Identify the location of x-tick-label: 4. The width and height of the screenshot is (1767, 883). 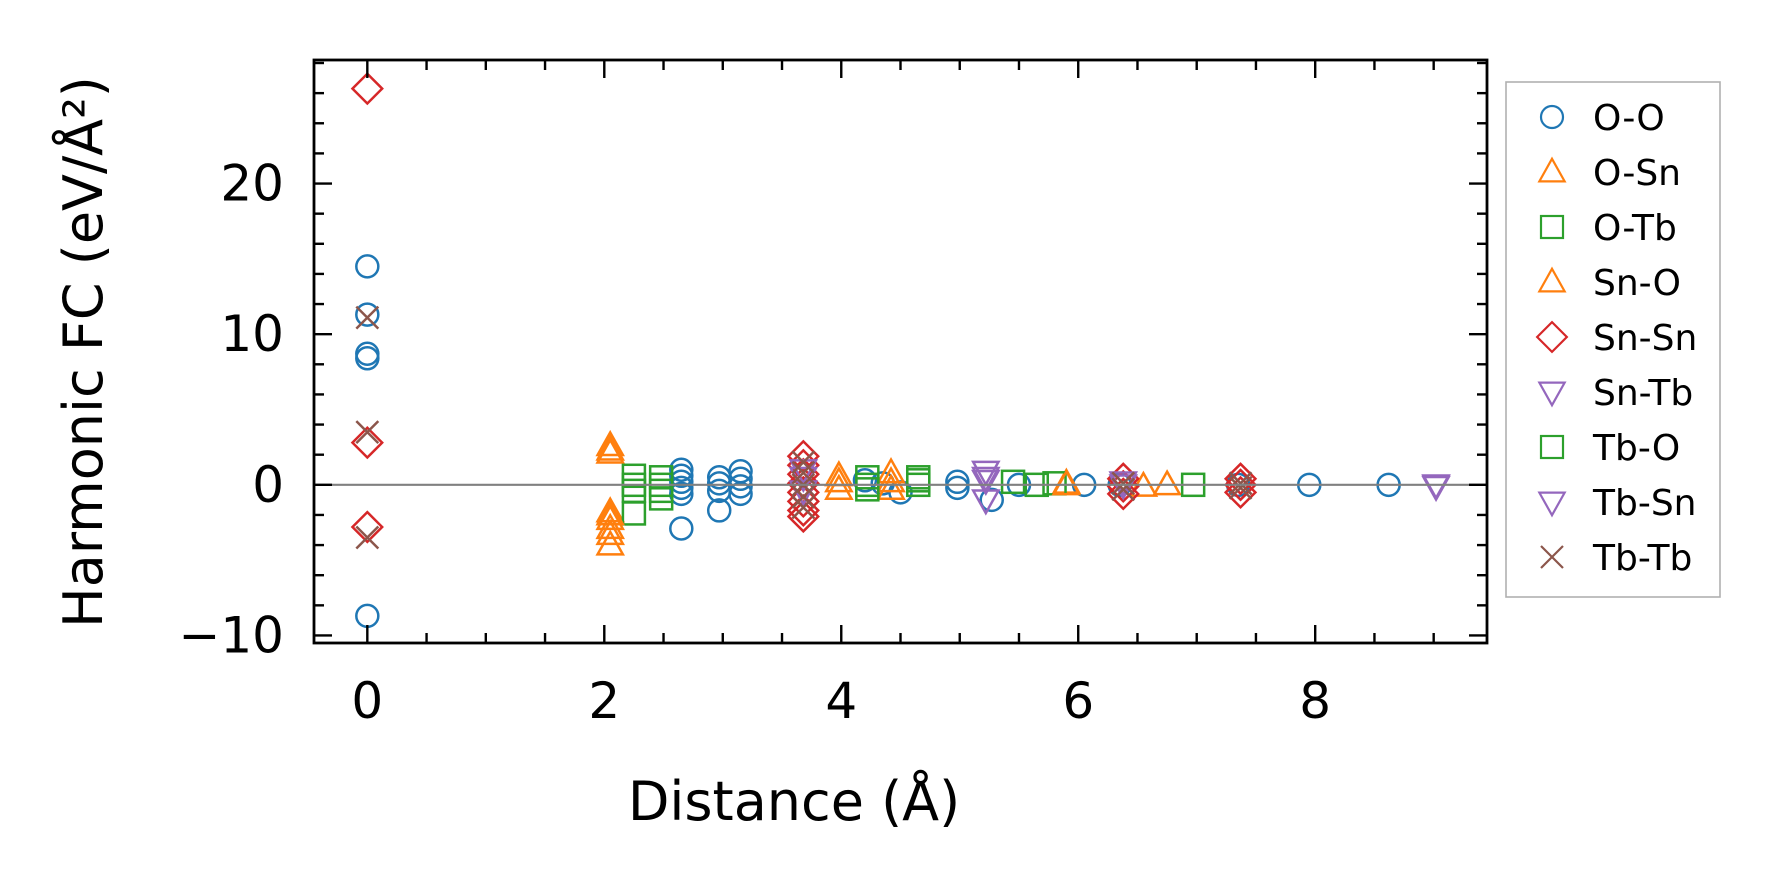
(841, 701).